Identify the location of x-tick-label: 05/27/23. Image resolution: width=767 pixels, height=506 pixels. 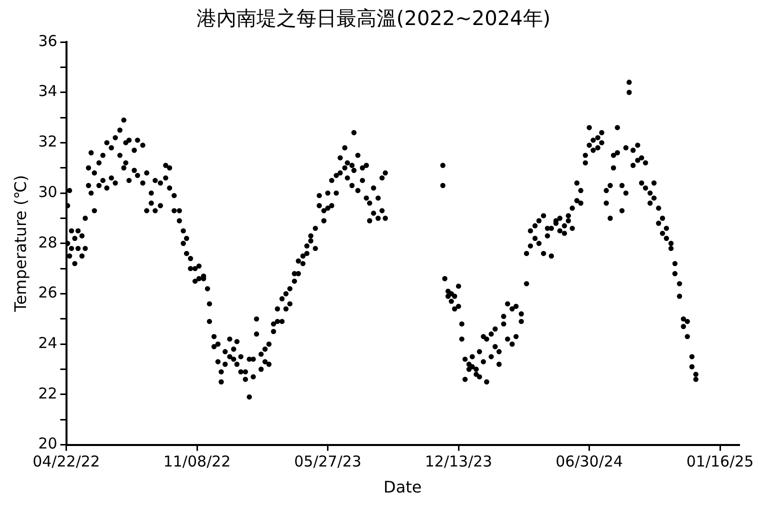
(328, 461).